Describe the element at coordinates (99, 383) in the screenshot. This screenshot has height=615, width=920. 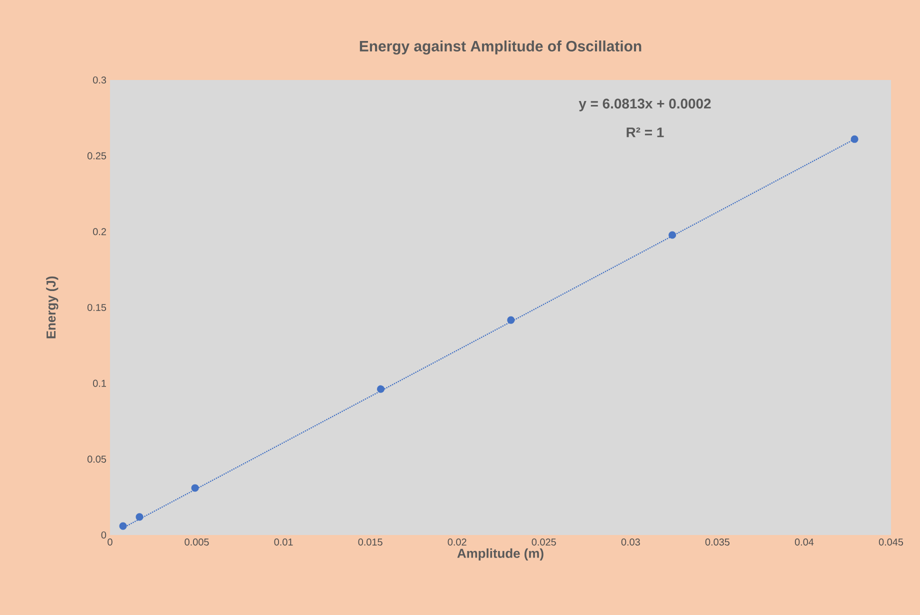
I see `y-tick-label: 0.1` at that location.